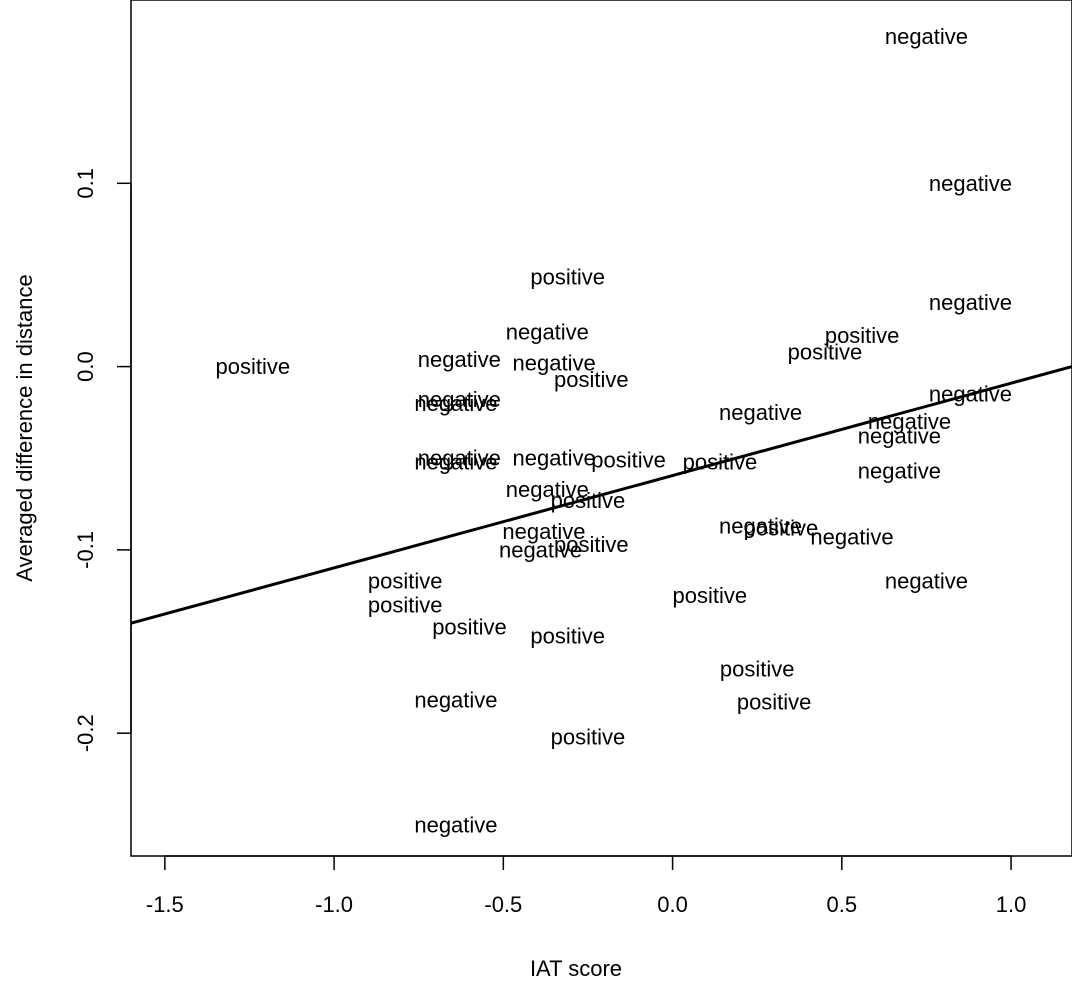 The width and height of the screenshot is (1072, 991). Describe the element at coordinates (503, 904) in the screenshot. I see `x-tick-label: -0.5` at that location.